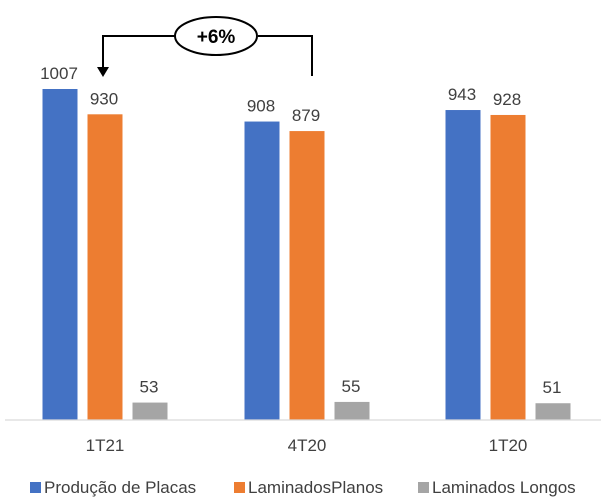 Image resolution: width=606 pixels, height=498 pixels. What do you see at coordinates (552, 387) in the screenshot?
I see `data-label-laminados-longos-1t20: 51` at bounding box center [552, 387].